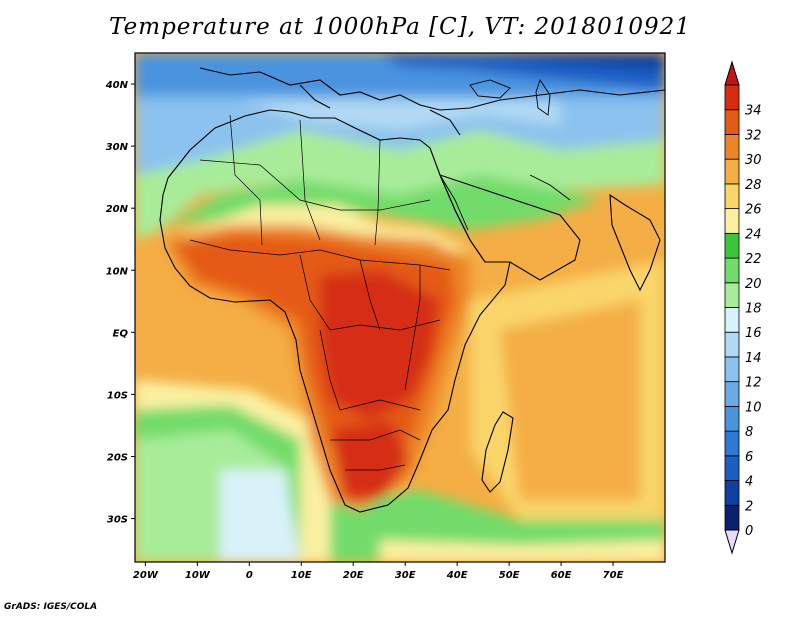  Describe the element at coordinates (121, 333) in the screenshot. I see `lat-tick-label: EQ` at that location.